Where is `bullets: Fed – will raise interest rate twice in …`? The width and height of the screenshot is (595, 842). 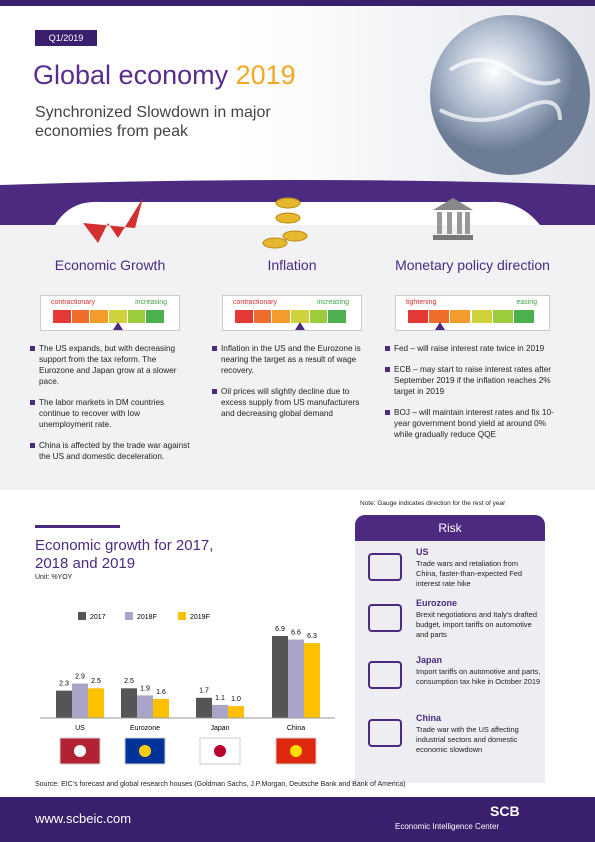 bullets: Fed – will raise interest rate twice in … is located at coordinates (472, 396).